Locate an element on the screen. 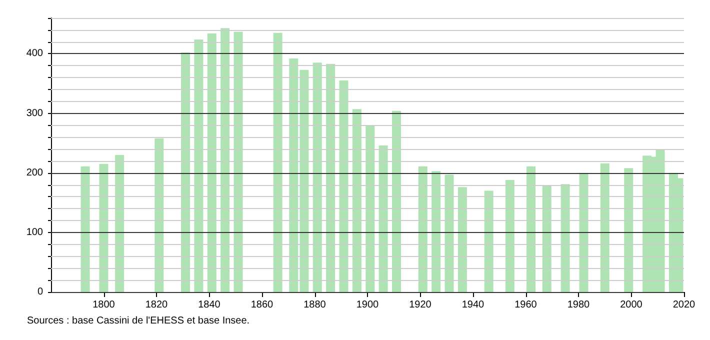 This screenshot has width=710, height=340. x-tick-label: 2020 is located at coordinates (684, 305).